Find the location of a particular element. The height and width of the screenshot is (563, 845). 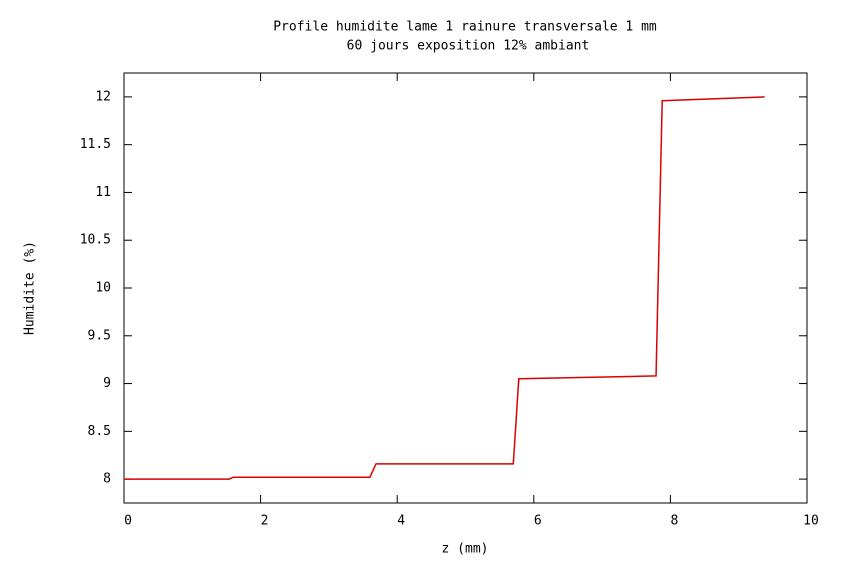

y-tick-label: 8.5 is located at coordinates (99, 431).